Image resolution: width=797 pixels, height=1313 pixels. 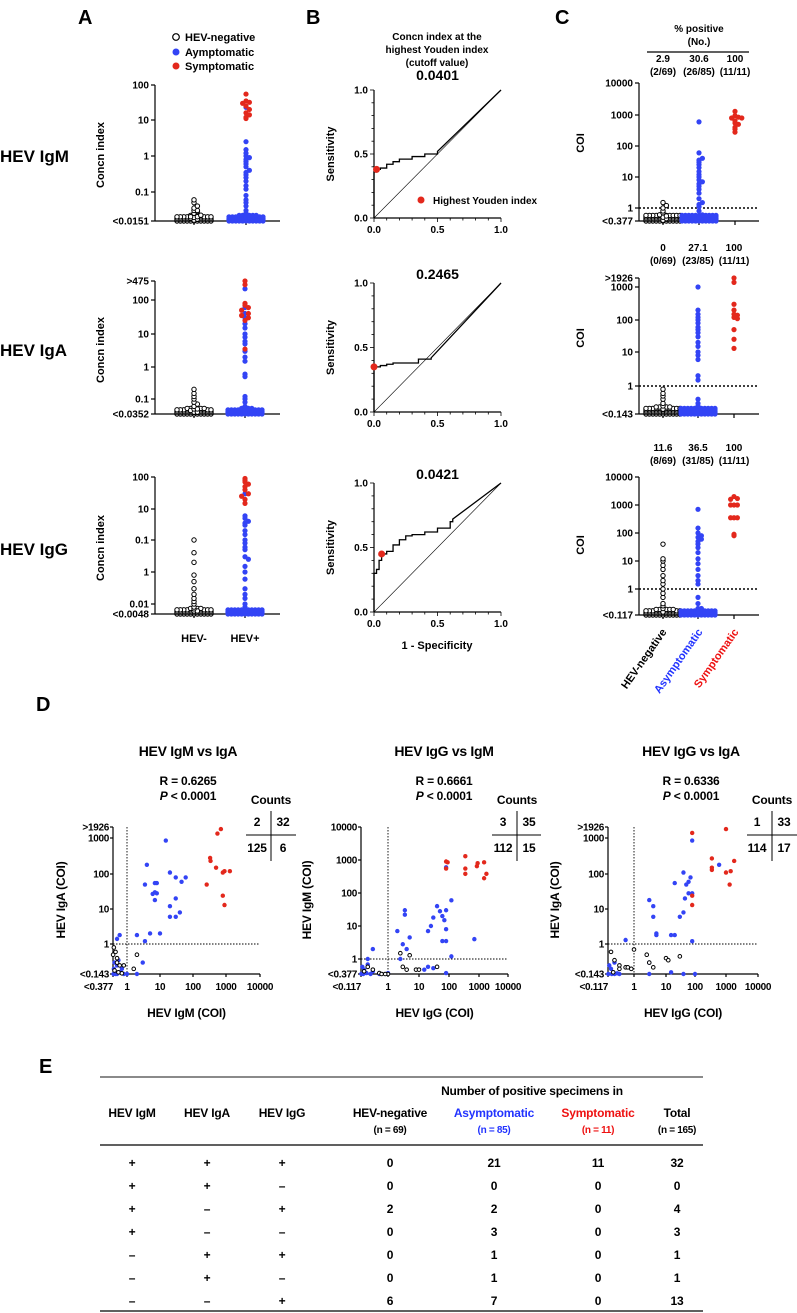 I want to click on row-label-igg: HEV IgG, so click(x=34, y=549).